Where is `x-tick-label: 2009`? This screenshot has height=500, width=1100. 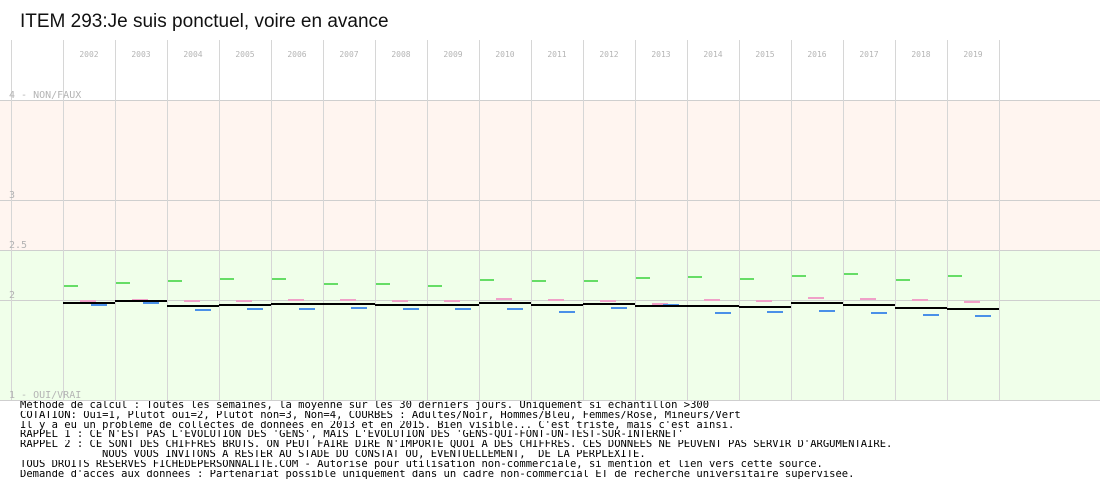 x-tick-label: 2009 is located at coordinates (452, 54).